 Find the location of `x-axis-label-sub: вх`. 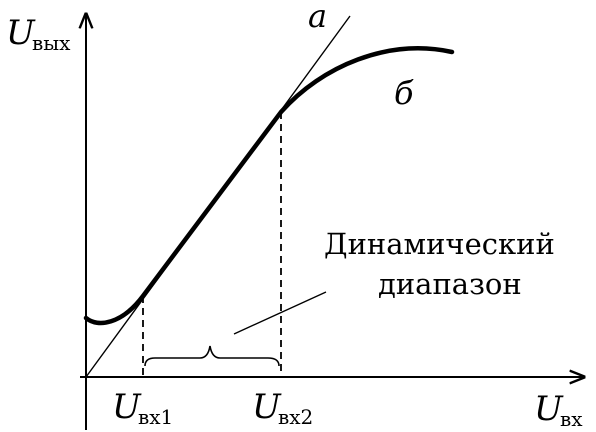

x-axis-label-sub: вх is located at coordinates (571, 419).